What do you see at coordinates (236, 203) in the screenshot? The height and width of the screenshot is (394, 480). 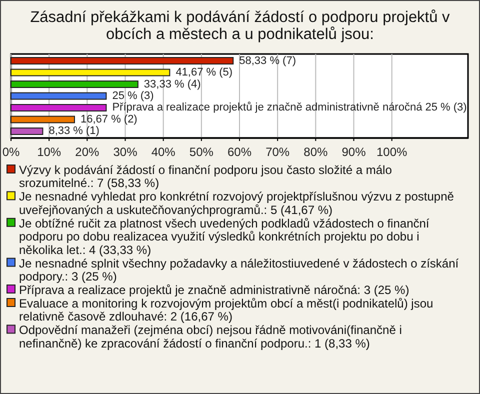 I see `legend-label: Je nesnadné vyhledat pro konkrétní rozvojový projektpříslušnou výzvu z postupně uveřejňovaných a uskutečňovanýchprogramů.: 5 (41,67 %)` at bounding box center [236, 203].